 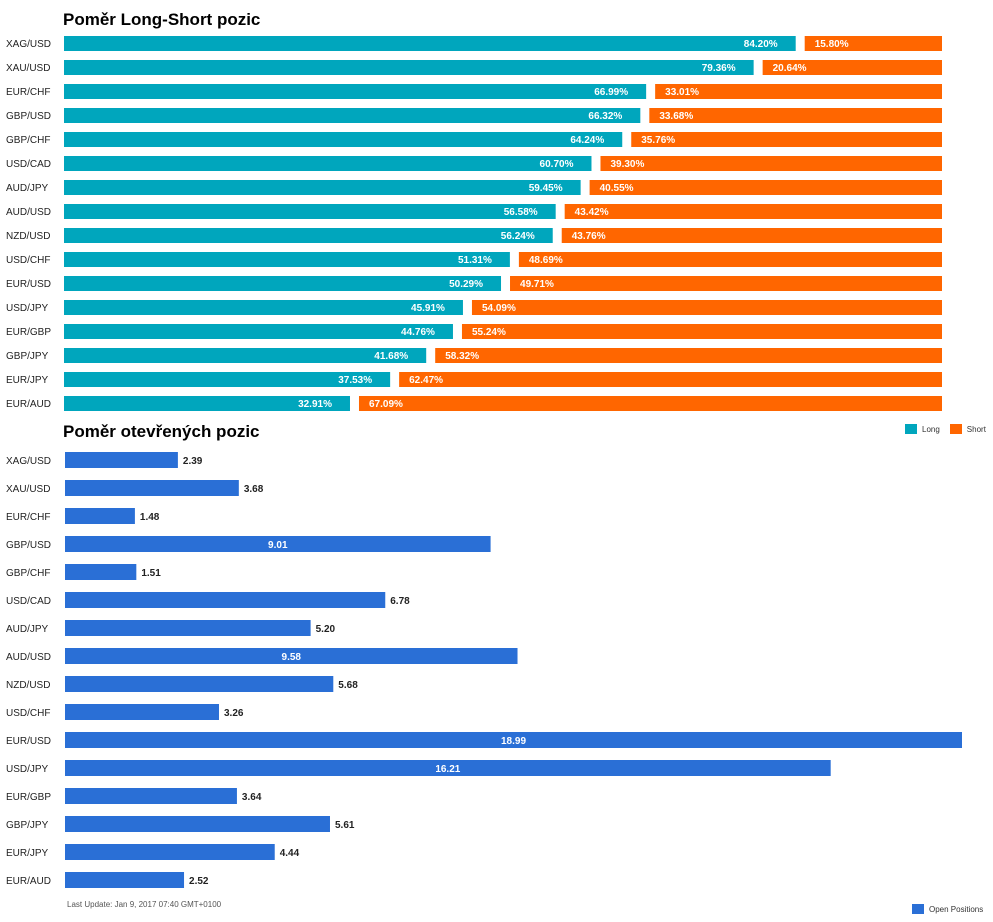 What do you see at coordinates (790, 68) in the screenshot?
I see `short-value-label: 20.64%` at bounding box center [790, 68].